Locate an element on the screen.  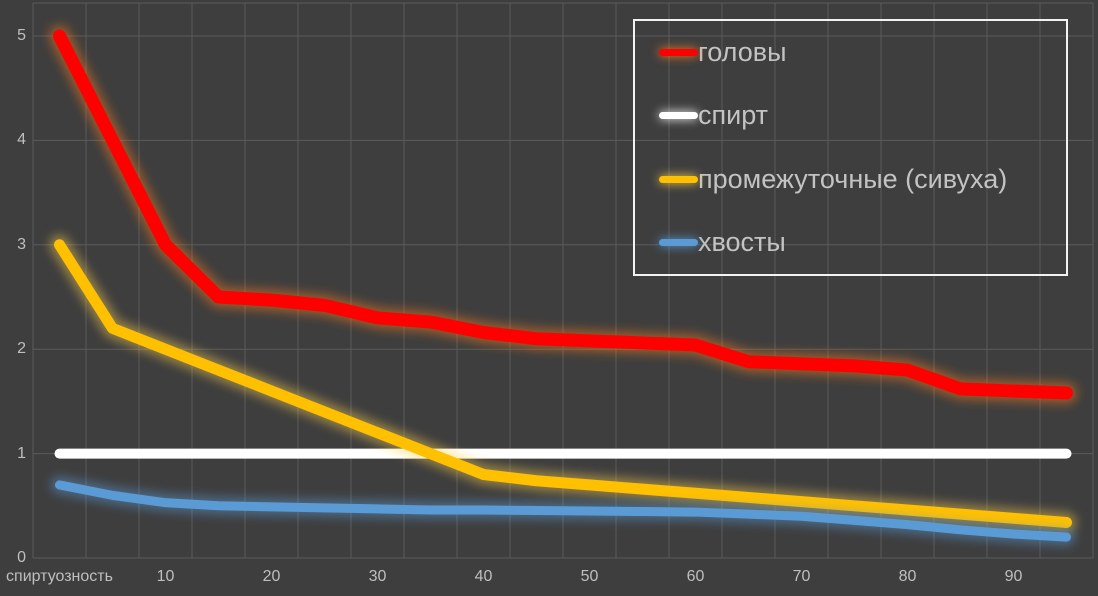
legend-label: головы is located at coordinates (742, 52).